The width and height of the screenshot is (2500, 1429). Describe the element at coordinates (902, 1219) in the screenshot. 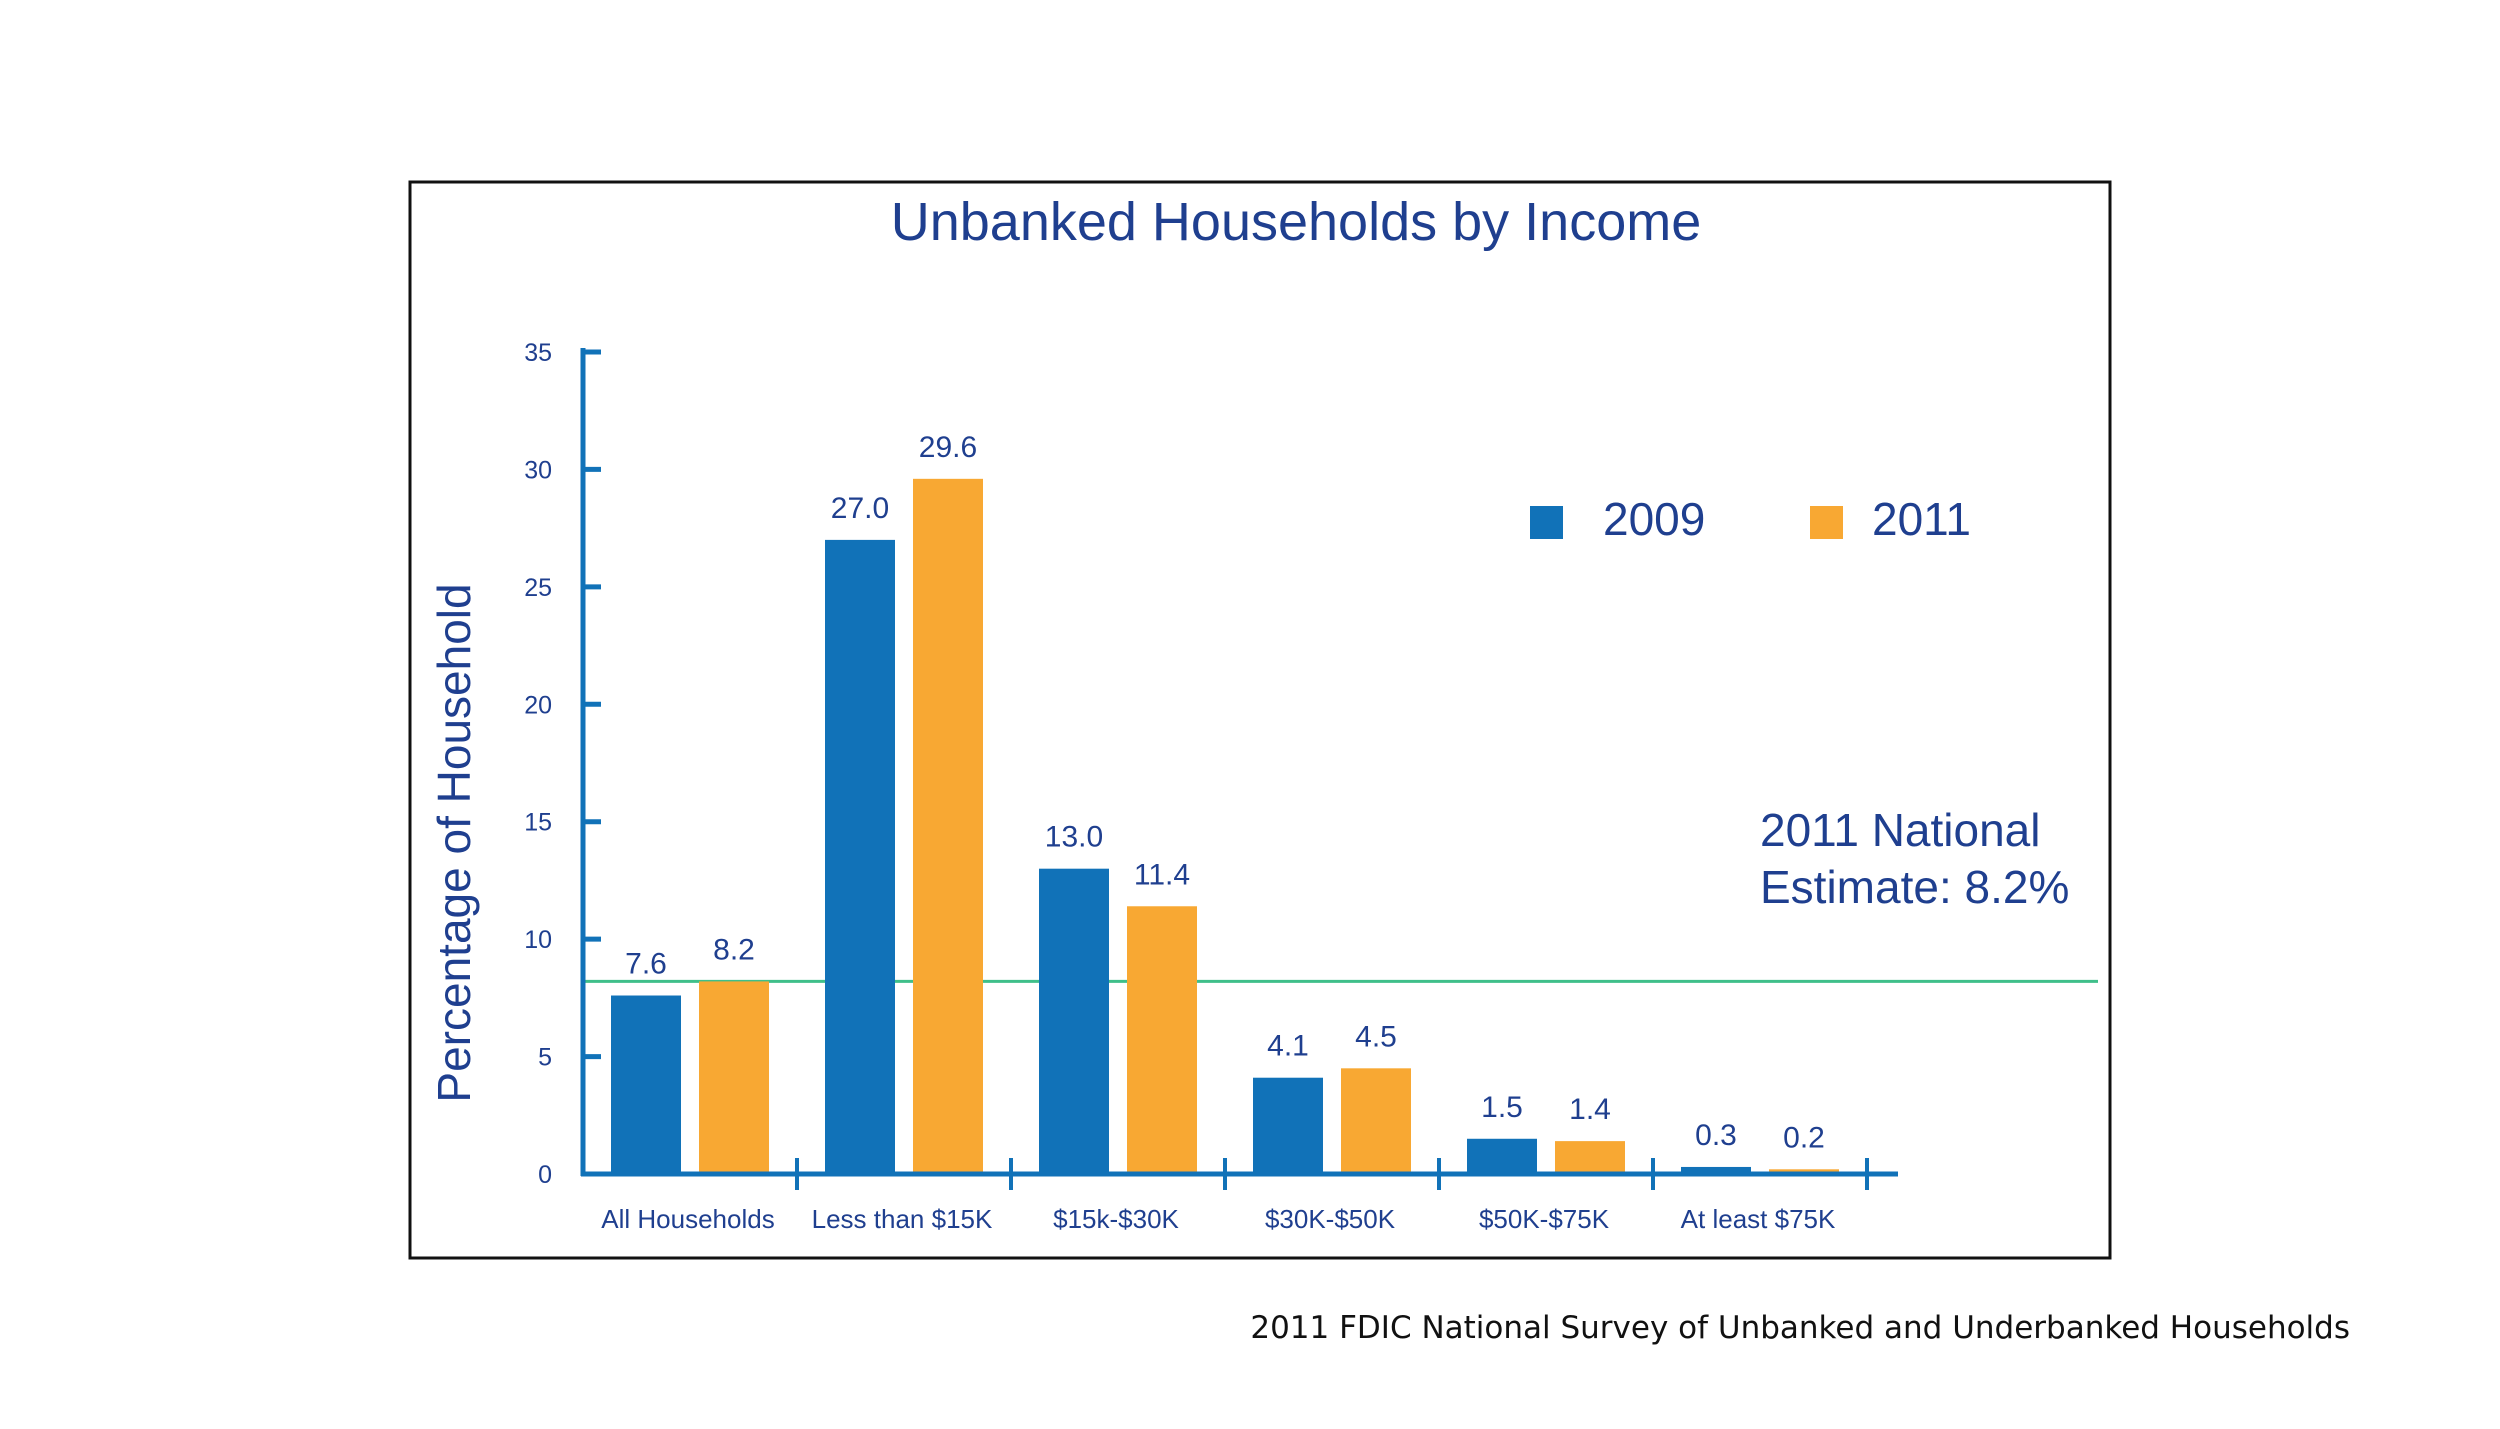

I see `x-tick-label-1: Less than $15K` at that location.